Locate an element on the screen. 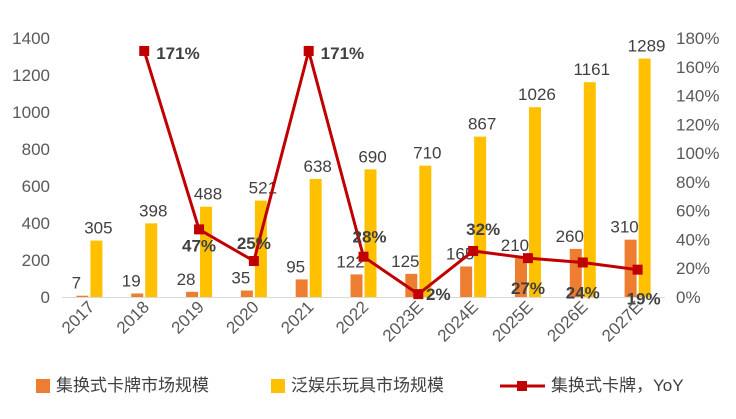 Image resolution: width=736 pixels, height=419 pixels. bar-value-label: 28 is located at coordinates (186, 279).